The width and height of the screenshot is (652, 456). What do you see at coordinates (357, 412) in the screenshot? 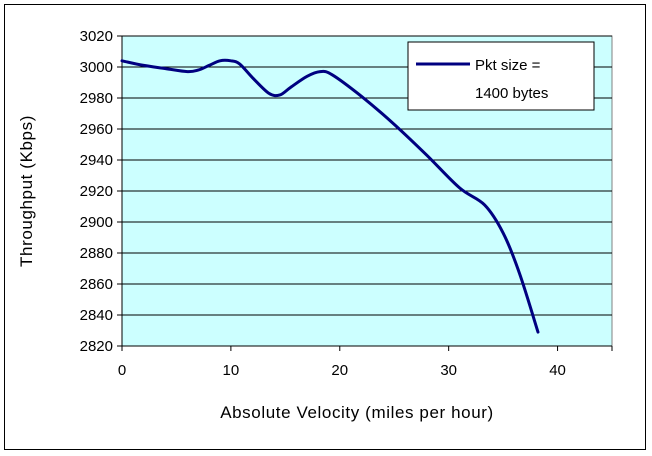
I see `x-axis-title: Absolute Velocity (miles per hour)` at bounding box center [357, 412].